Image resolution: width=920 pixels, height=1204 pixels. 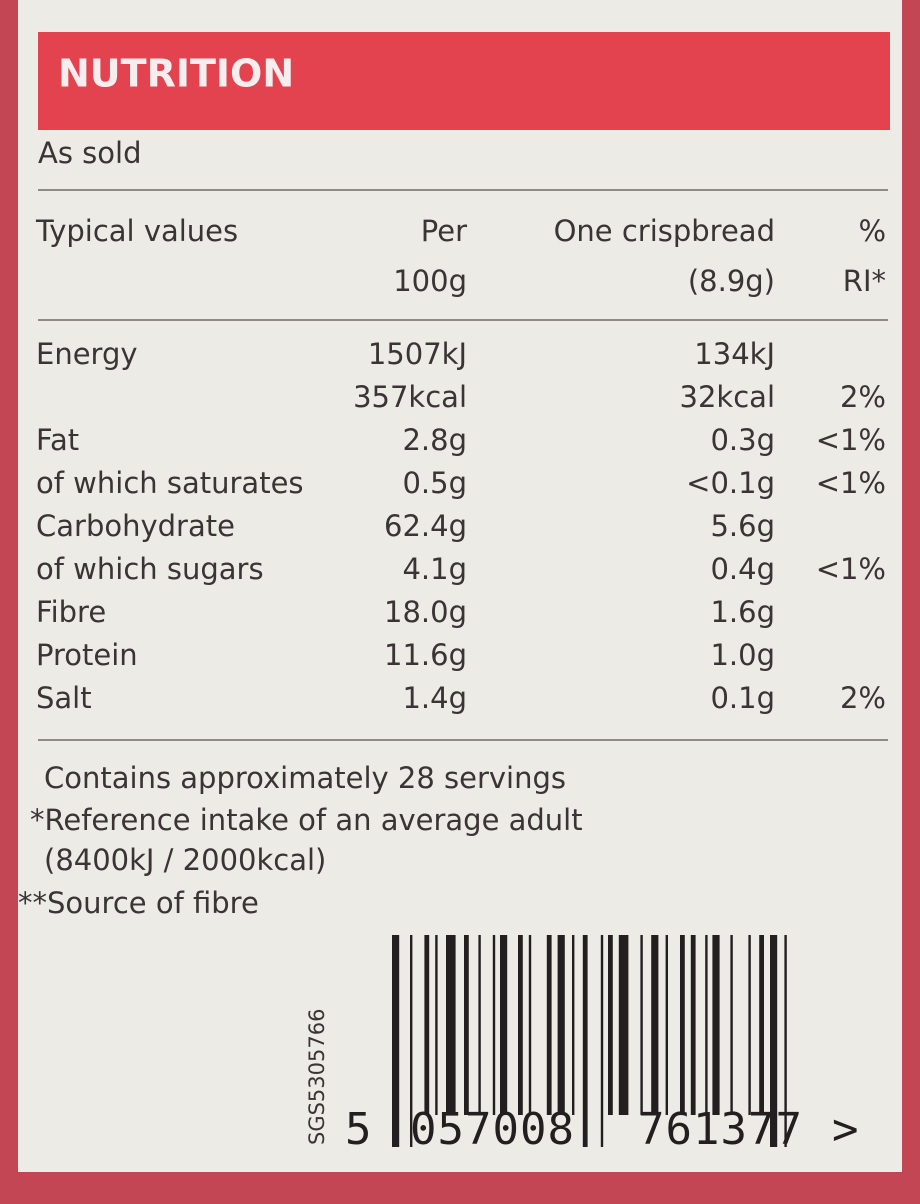 What do you see at coordinates (434, 698) in the screenshot?
I see `nutrient-value: 1.4g` at bounding box center [434, 698].